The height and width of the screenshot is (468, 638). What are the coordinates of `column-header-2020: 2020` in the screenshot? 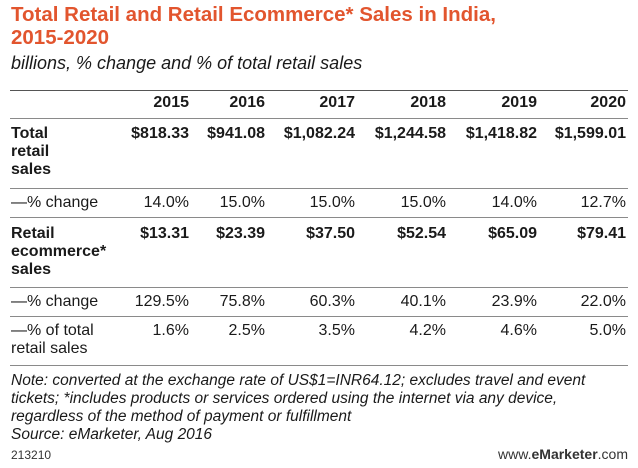 It's located at (608, 102).